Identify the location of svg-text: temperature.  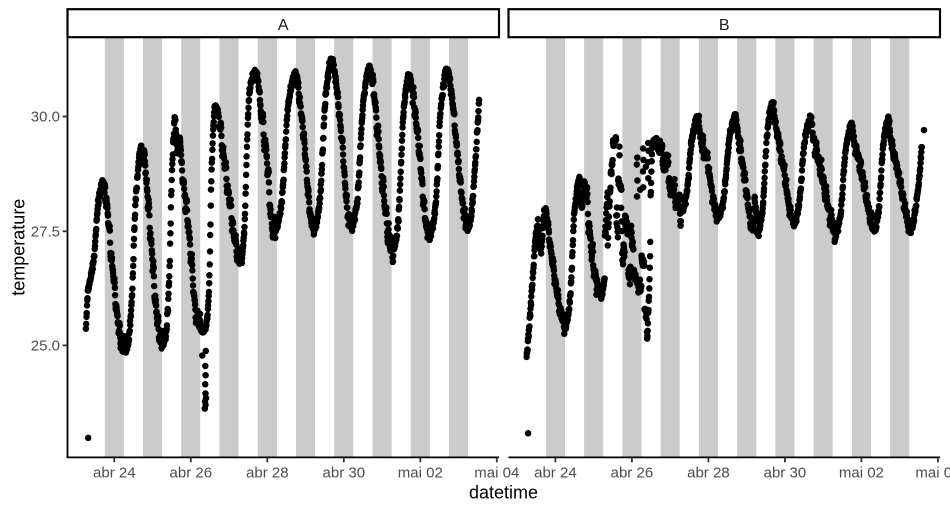
(19, 247).